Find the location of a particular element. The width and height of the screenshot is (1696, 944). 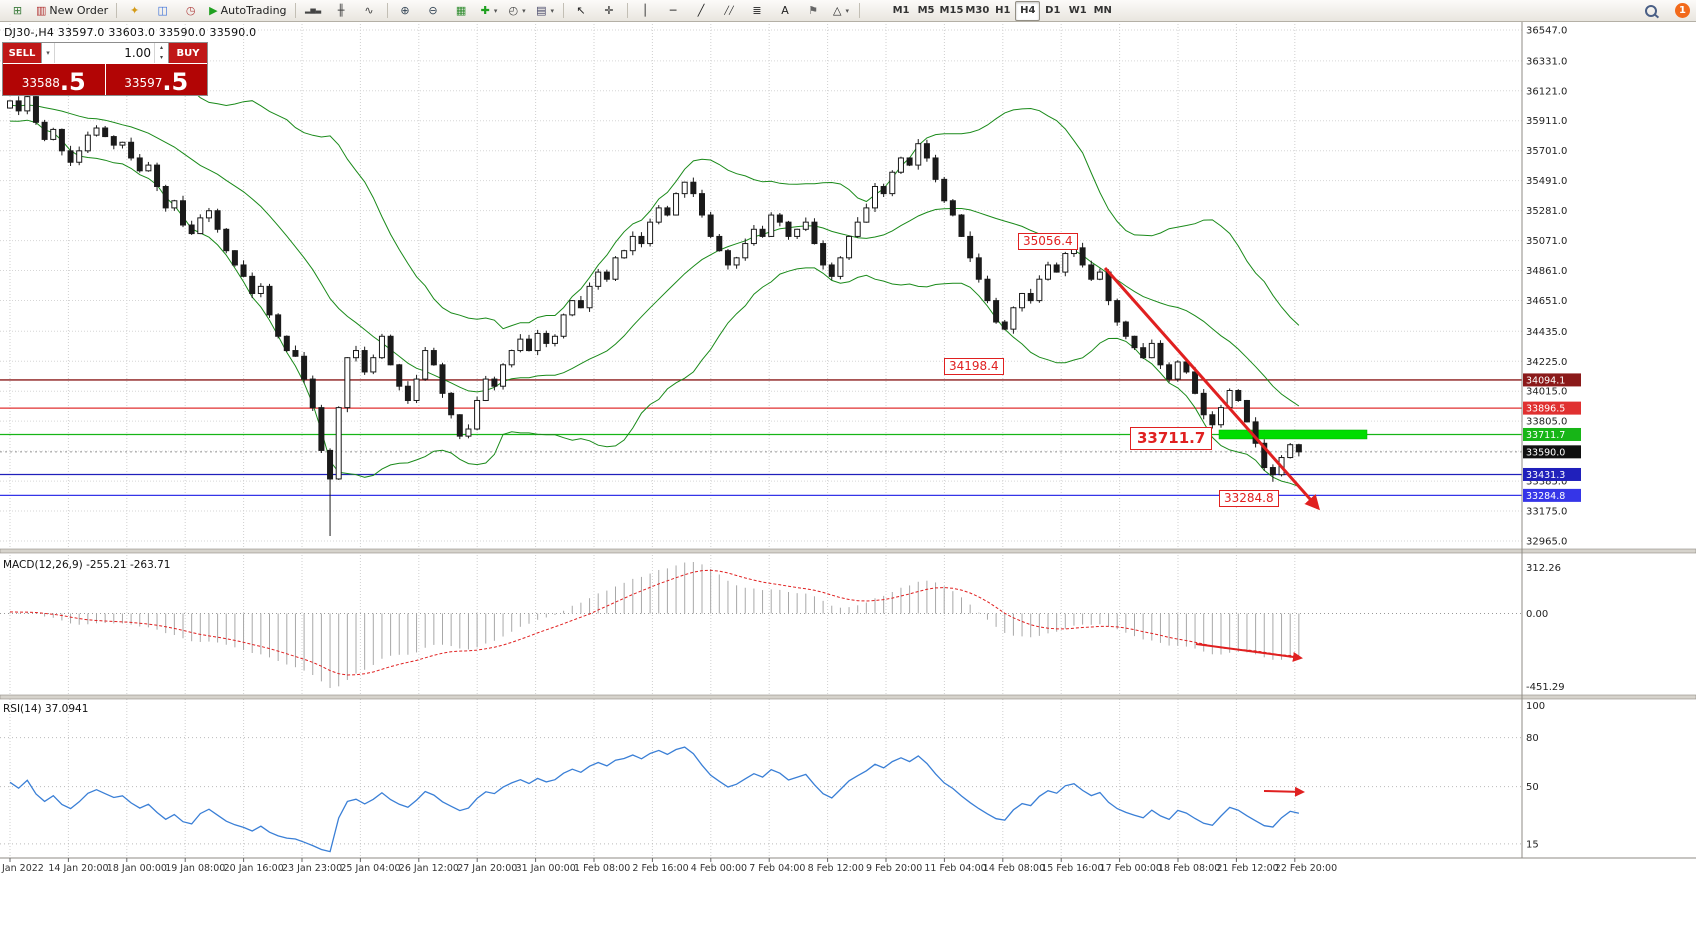

sell-button: SELL is located at coordinates (22, 53).